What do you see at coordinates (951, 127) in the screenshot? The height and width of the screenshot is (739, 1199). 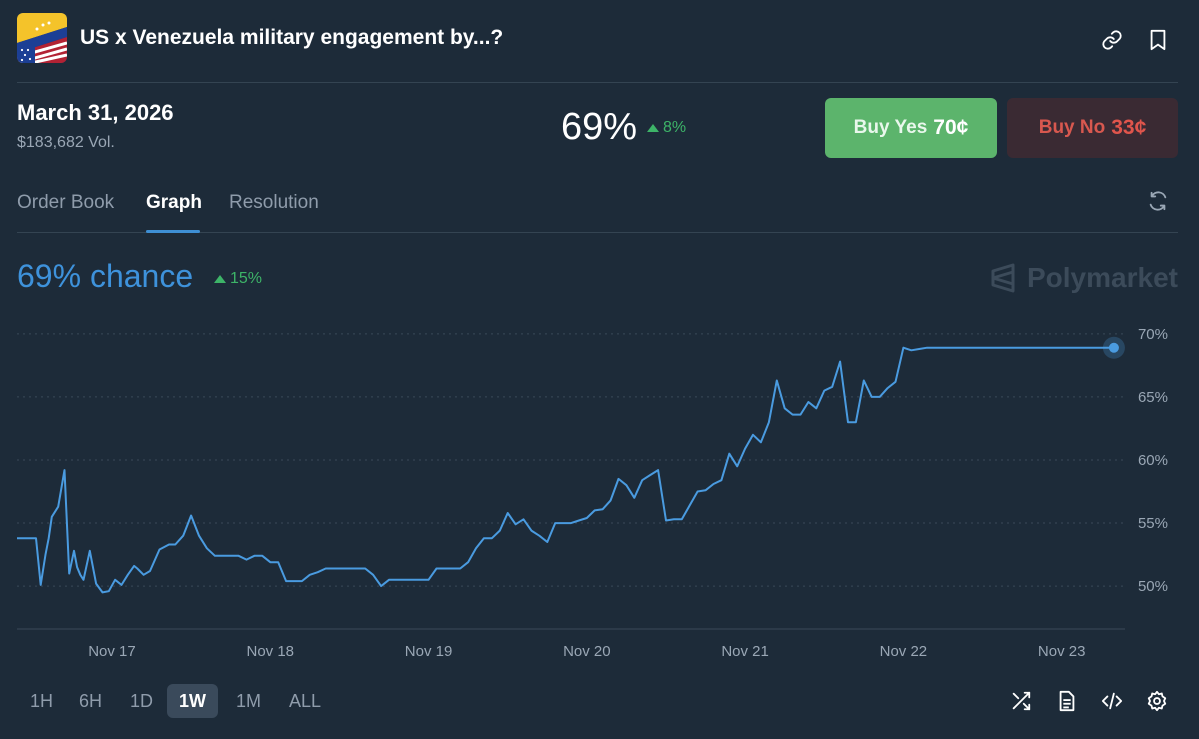 I see `buy-yes-price: 70¢` at bounding box center [951, 127].